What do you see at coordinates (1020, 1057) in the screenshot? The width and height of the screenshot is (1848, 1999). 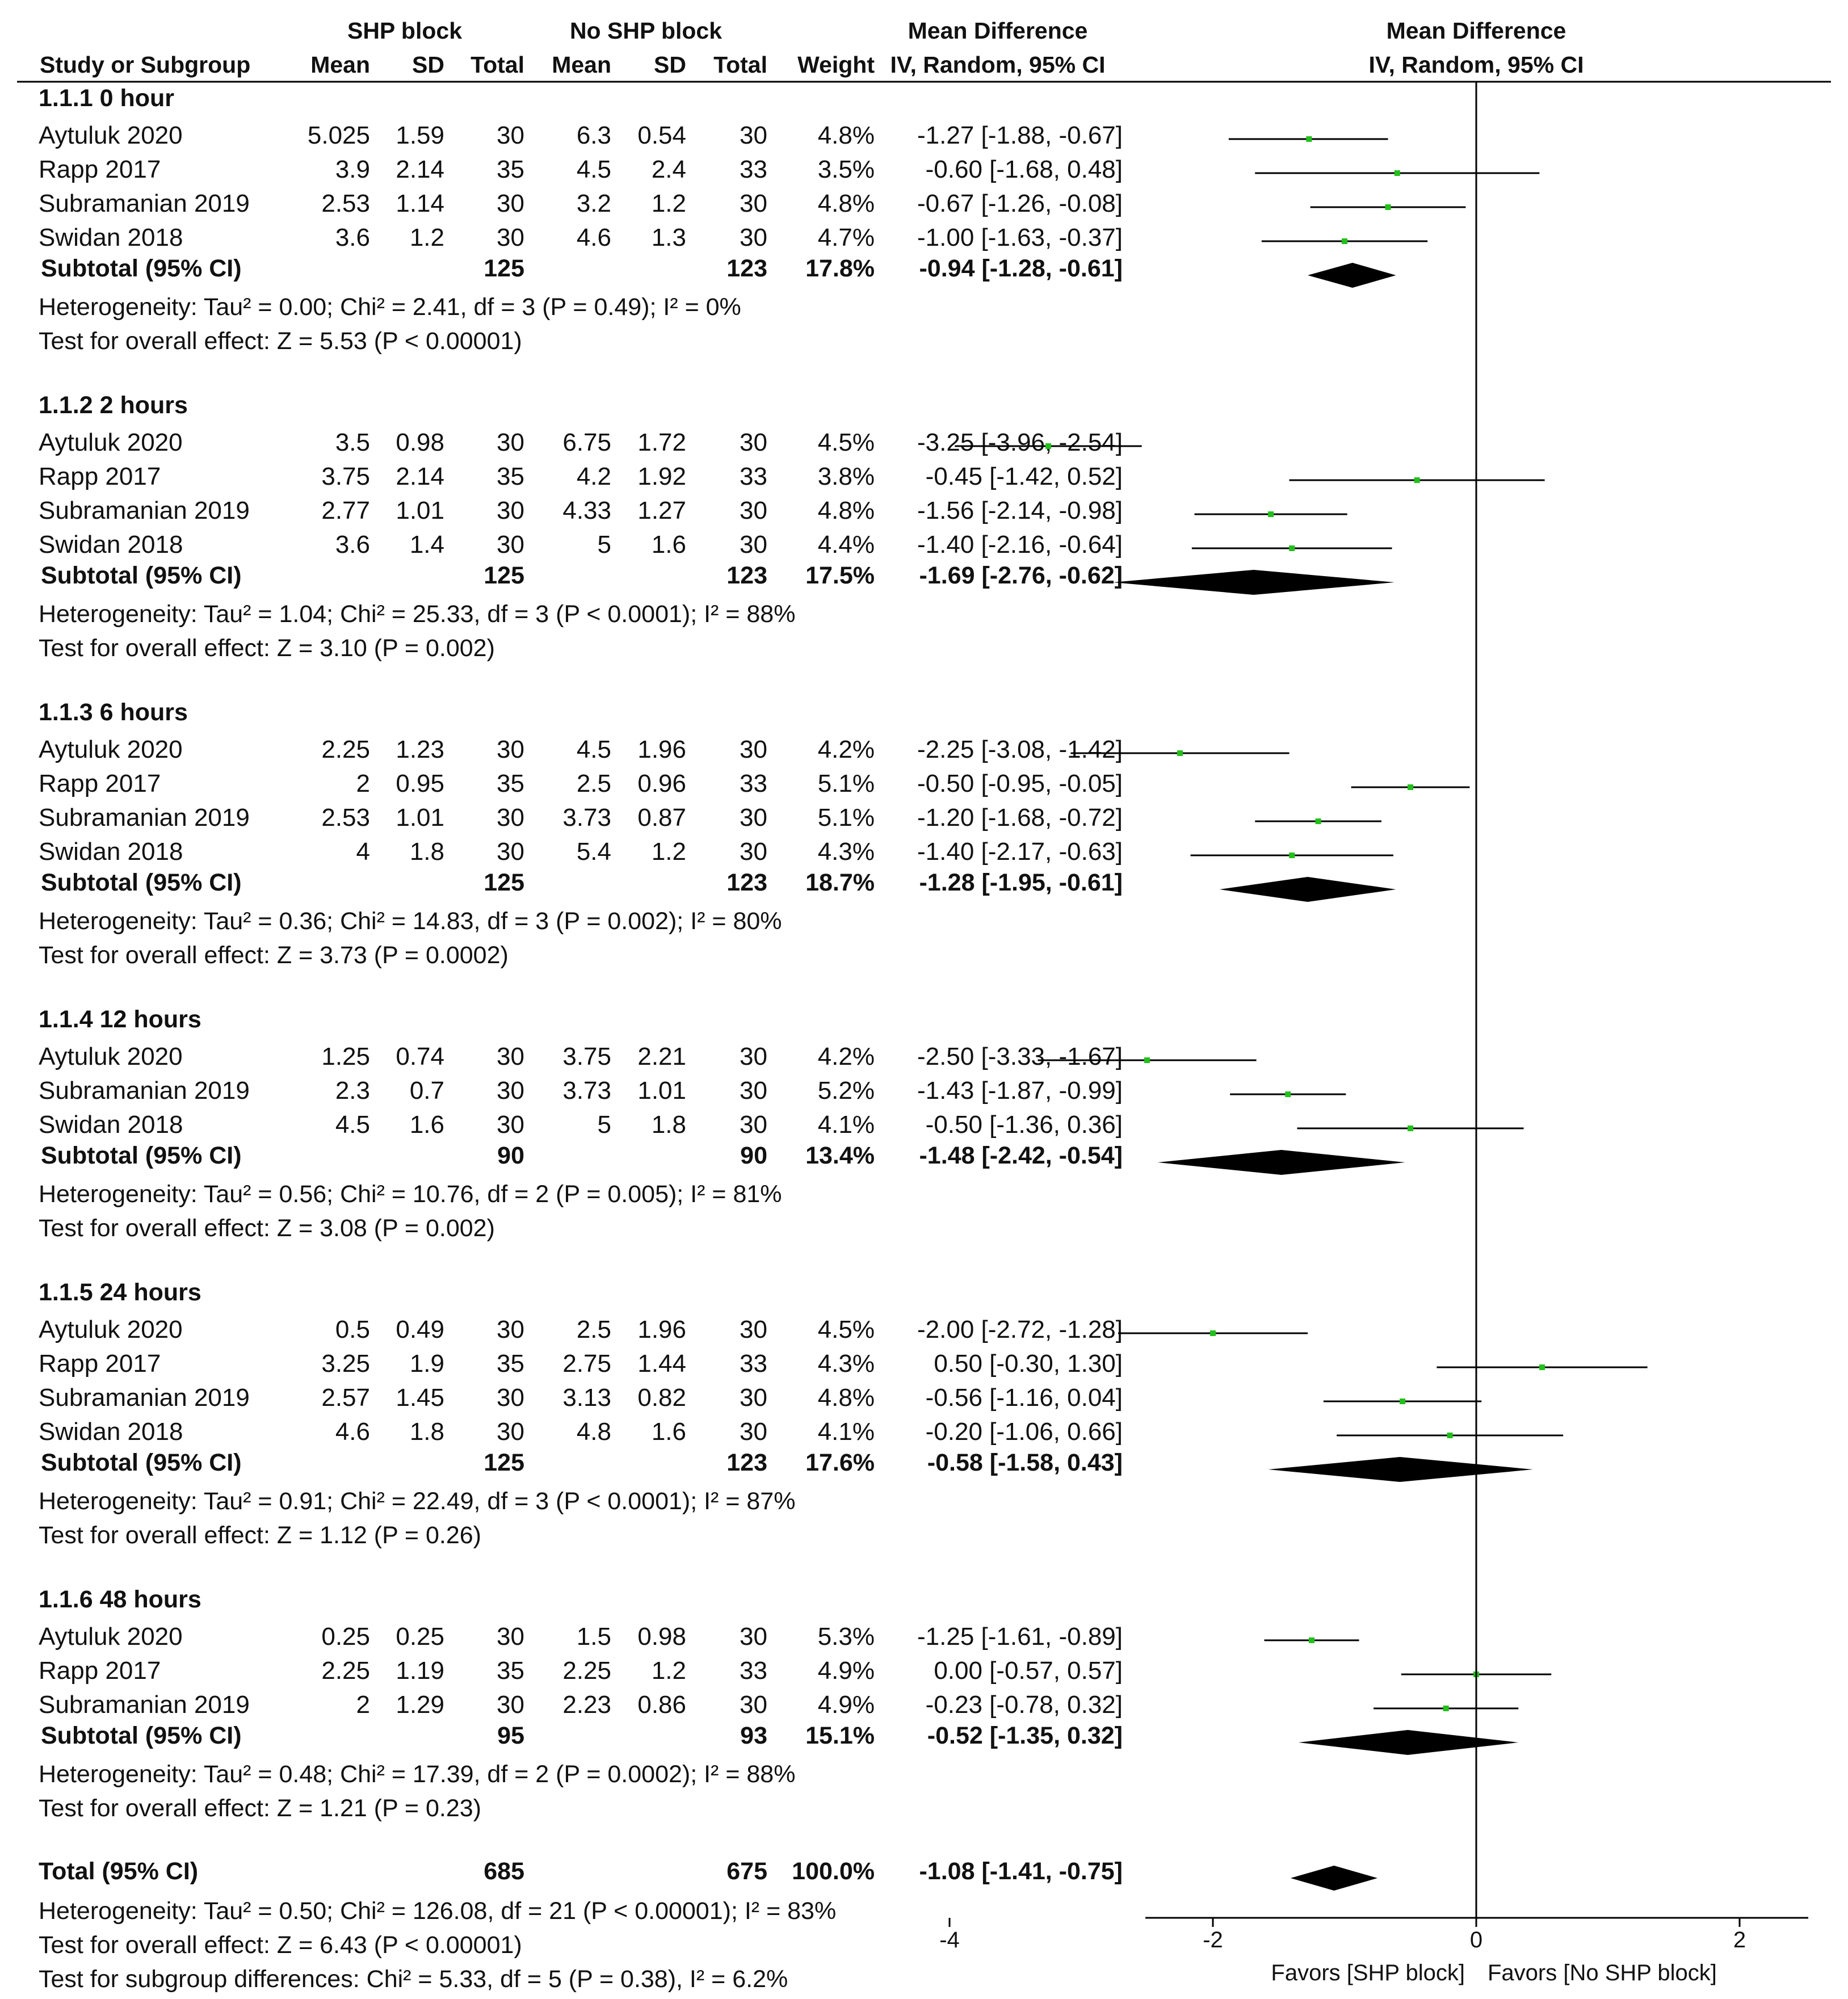 I see `effect-ci: -2.50 [-3.33, -1.67]` at bounding box center [1020, 1057].